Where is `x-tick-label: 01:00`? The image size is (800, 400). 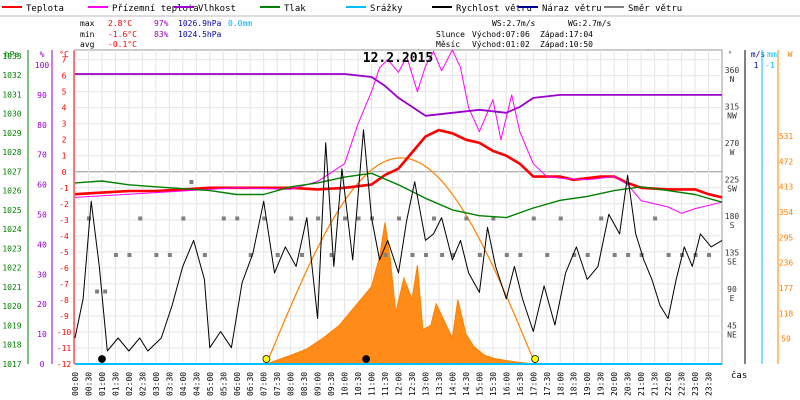 x-tick-label: 01:00 is located at coordinates (102, 384).